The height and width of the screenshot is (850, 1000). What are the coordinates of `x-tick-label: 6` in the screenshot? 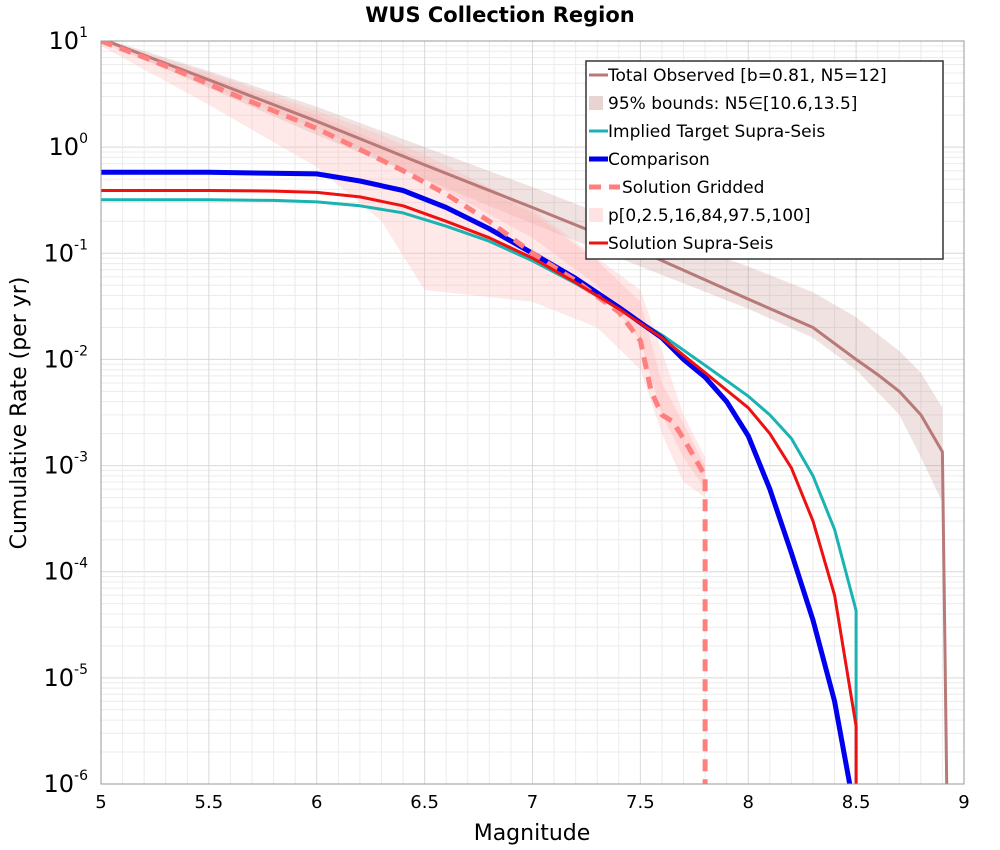 It's located at (316, 802).